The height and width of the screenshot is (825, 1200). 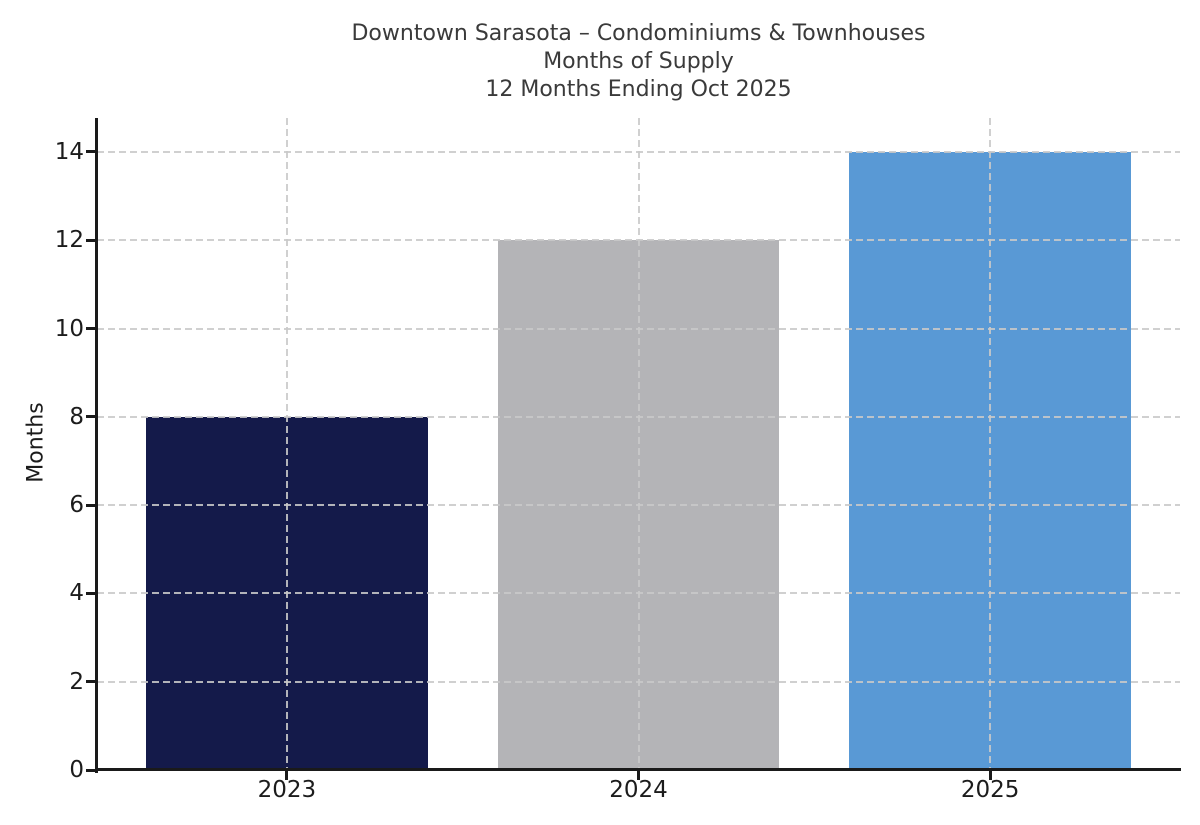 I want to click on y-tick-label-2: 2, so click(x=76, y=681).